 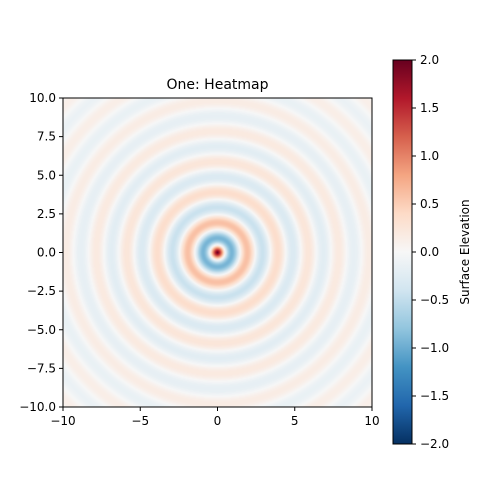 What do you see at coordinates (434, 396) in the screenshot?
I see `colorbar-tick-label: −1.5` at bounding box center [434, 396].